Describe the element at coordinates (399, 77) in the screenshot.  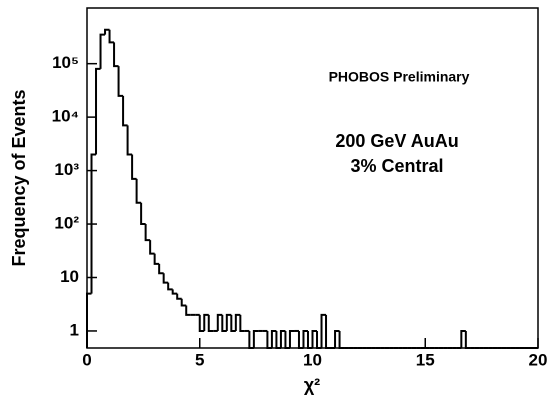
I see `annotation: PHOBOS Preliminary` at that location.